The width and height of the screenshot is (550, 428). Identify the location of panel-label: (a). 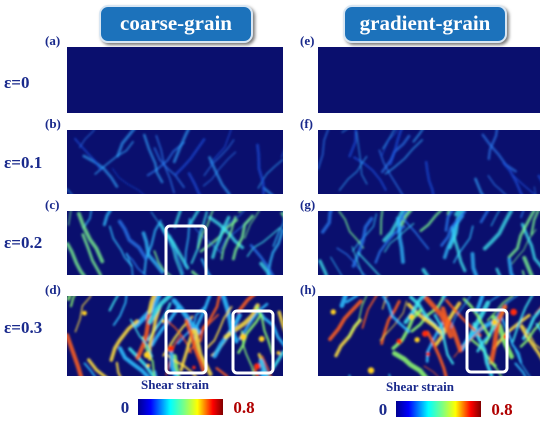
(52, 40).